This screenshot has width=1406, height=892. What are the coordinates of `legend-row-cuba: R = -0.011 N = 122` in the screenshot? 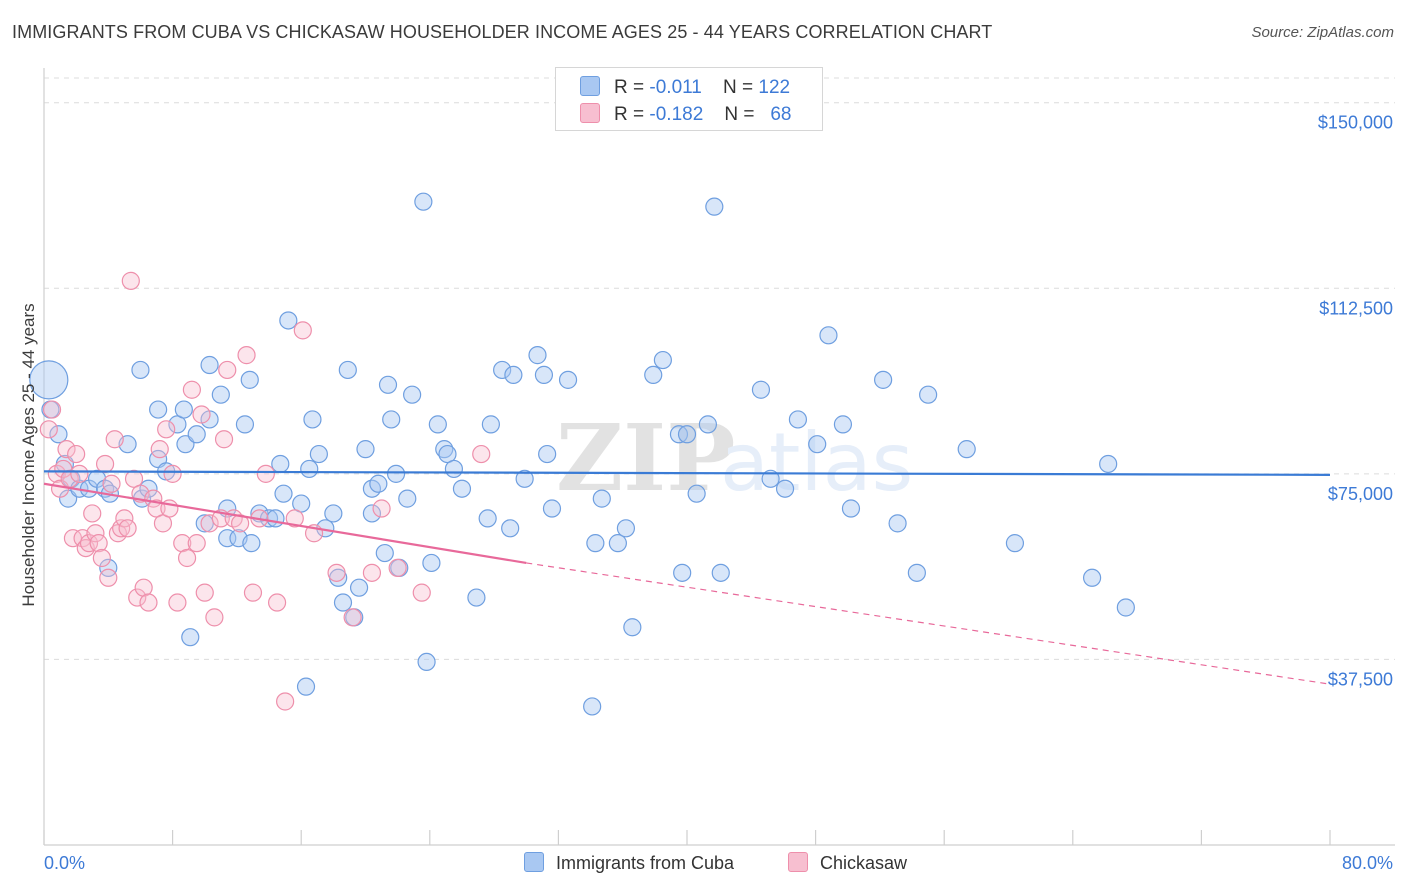 It's located at (685, 87).